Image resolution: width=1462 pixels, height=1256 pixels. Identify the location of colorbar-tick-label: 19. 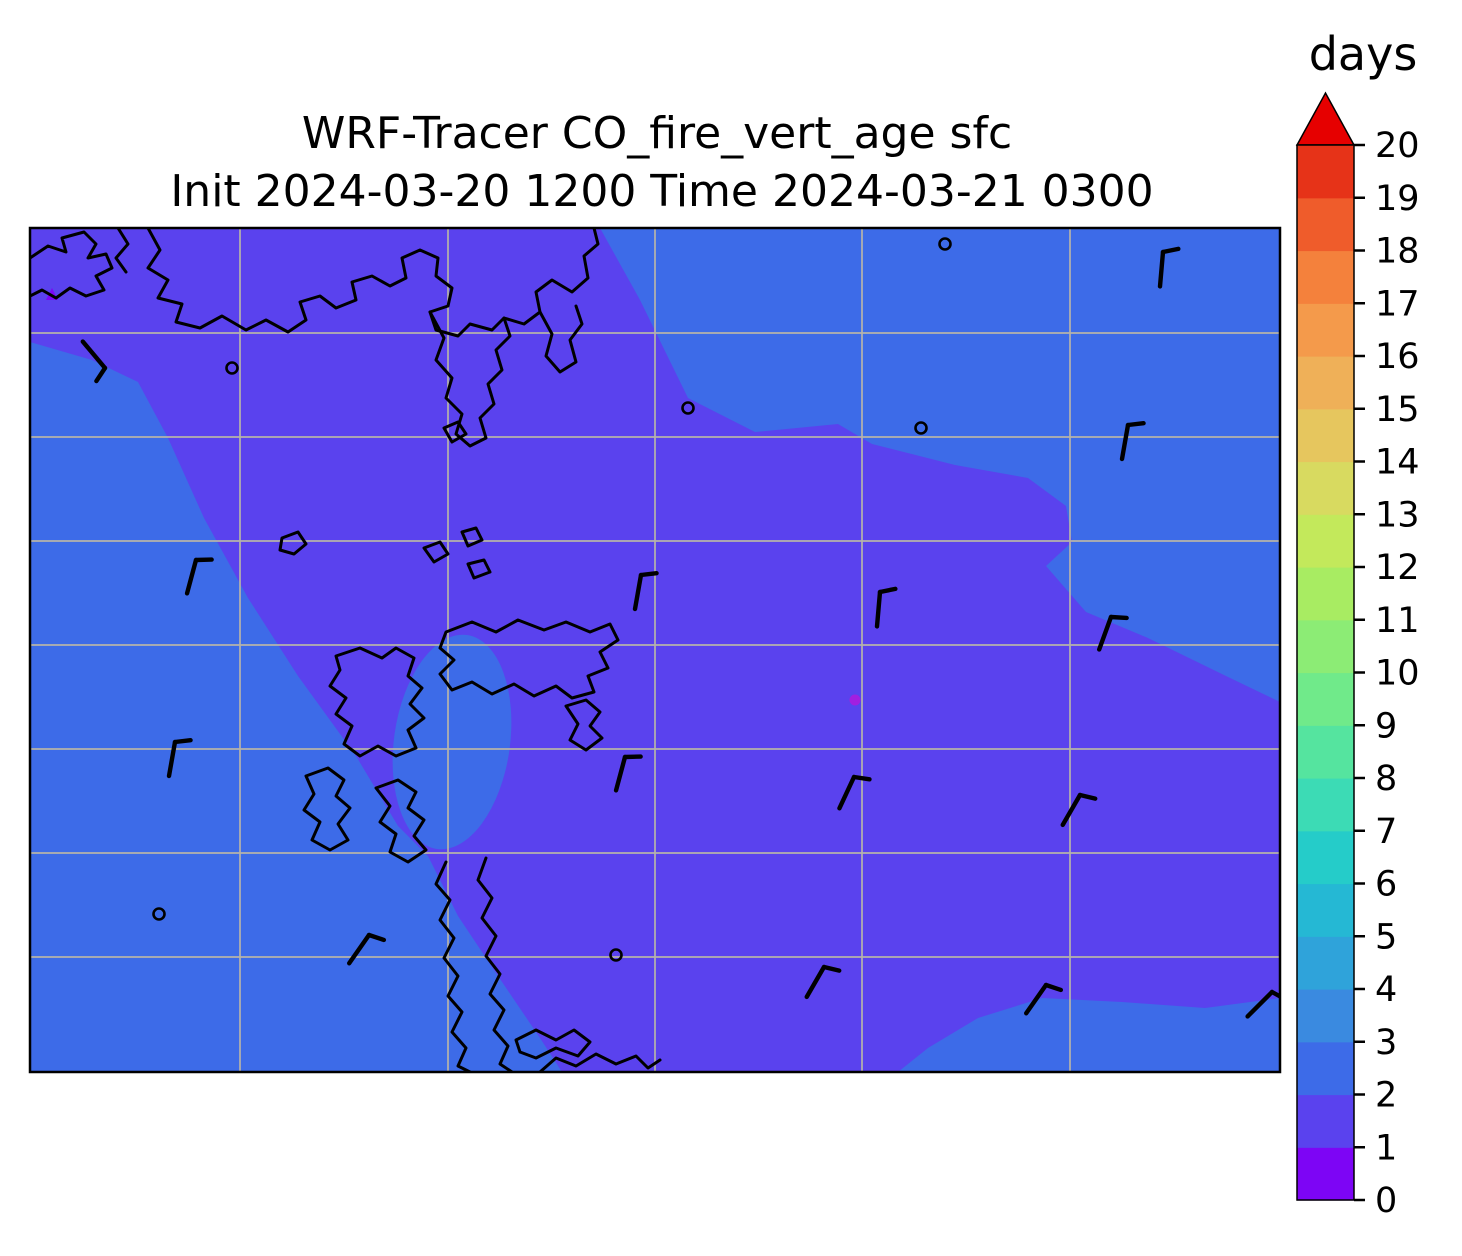
(1397, 199).